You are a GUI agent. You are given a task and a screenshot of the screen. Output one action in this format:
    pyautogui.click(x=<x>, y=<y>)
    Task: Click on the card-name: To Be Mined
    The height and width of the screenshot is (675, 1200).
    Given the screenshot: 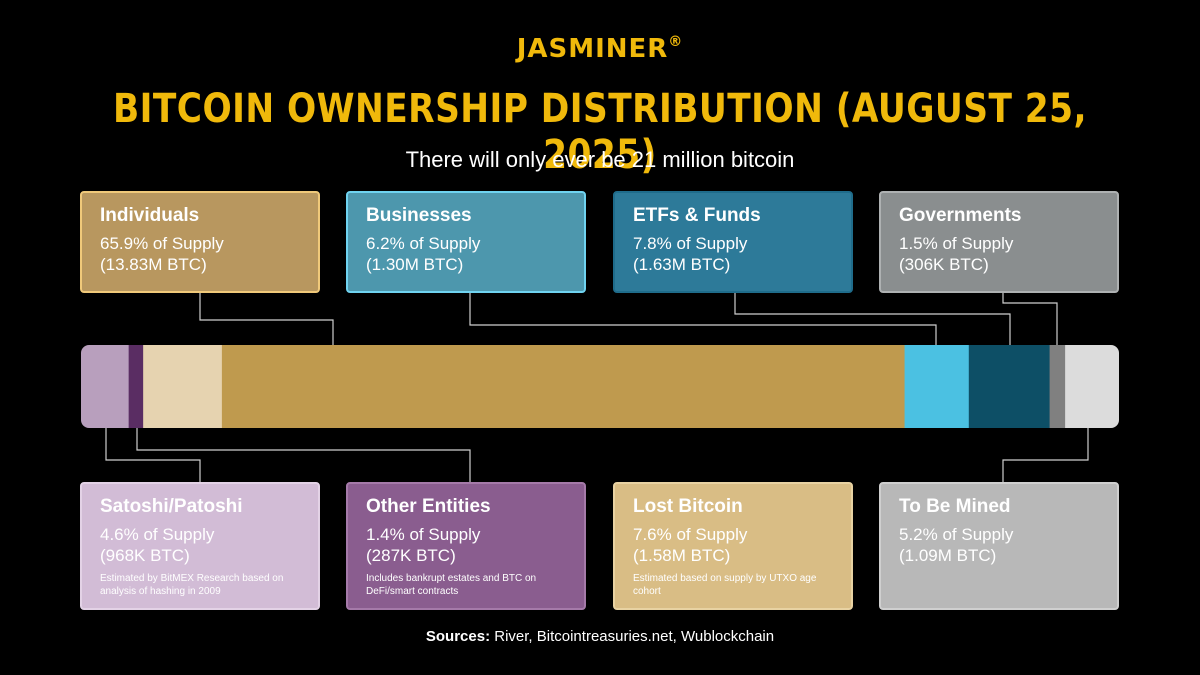 What is the action you would take?
    pyautogui.click(x=955, y=506)
    